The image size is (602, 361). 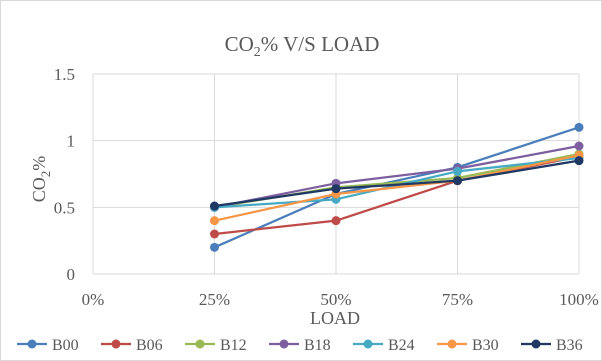 I want to click on legend-label: B30, so click(x=485, y=345).